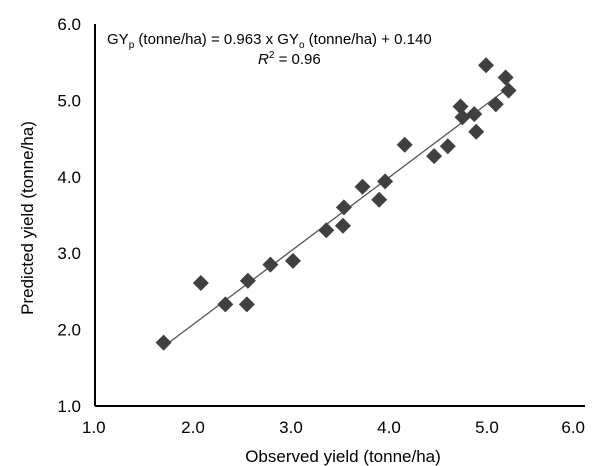  What do you see at coordinates (302, 45) in the screenshot?
I see `equation-subscript: o` at bounding box center [302, 45].